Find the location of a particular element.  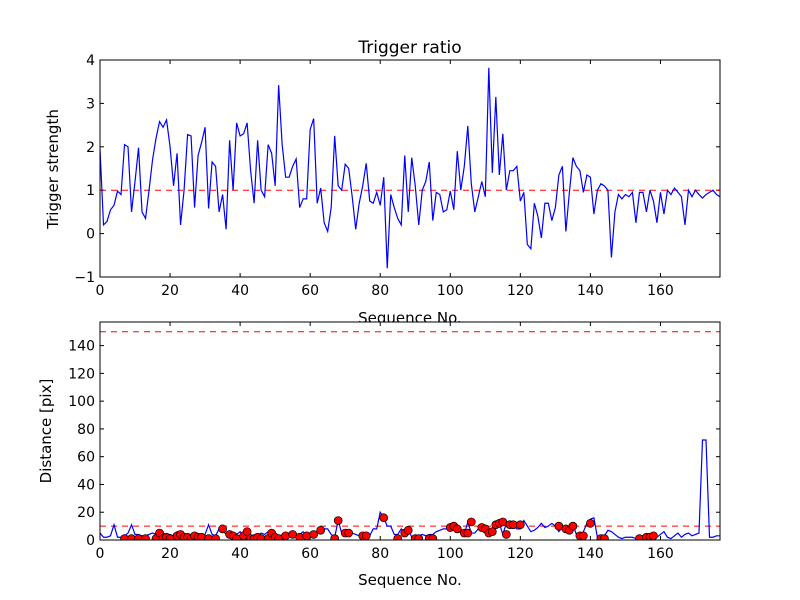

trigger-y-tick-label: 3 is located at coordinates (90, 104).